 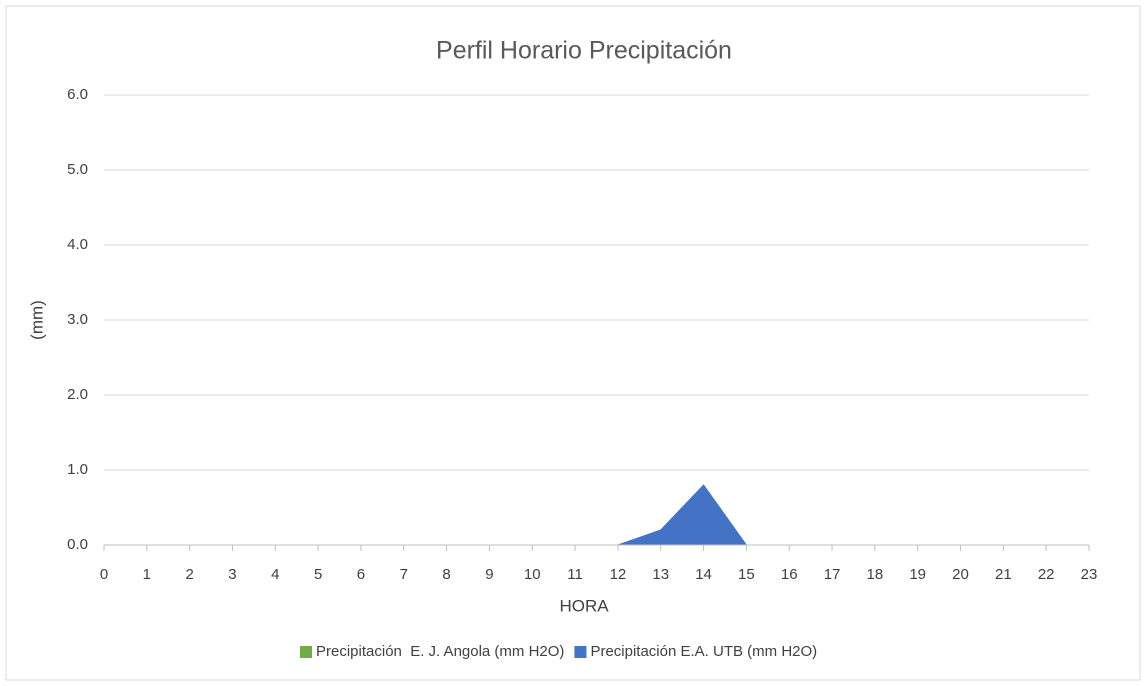 What do you see at coordinates (404, 574) in the screenshot?
I see `x-tick-label: 7` at bounding box center [404, 574].